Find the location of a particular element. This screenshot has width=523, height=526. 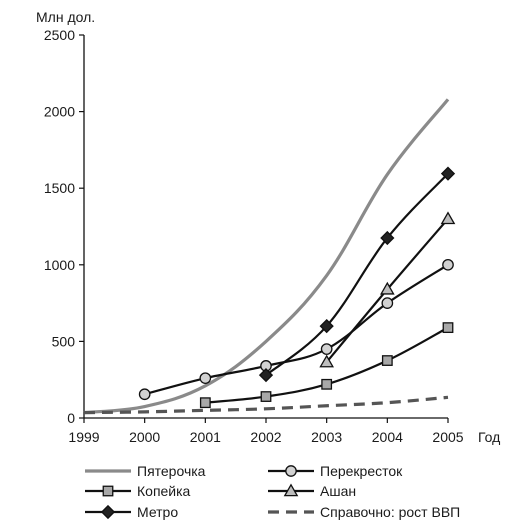

y-tick-label: 1000 is located at coordinates (59, 265).